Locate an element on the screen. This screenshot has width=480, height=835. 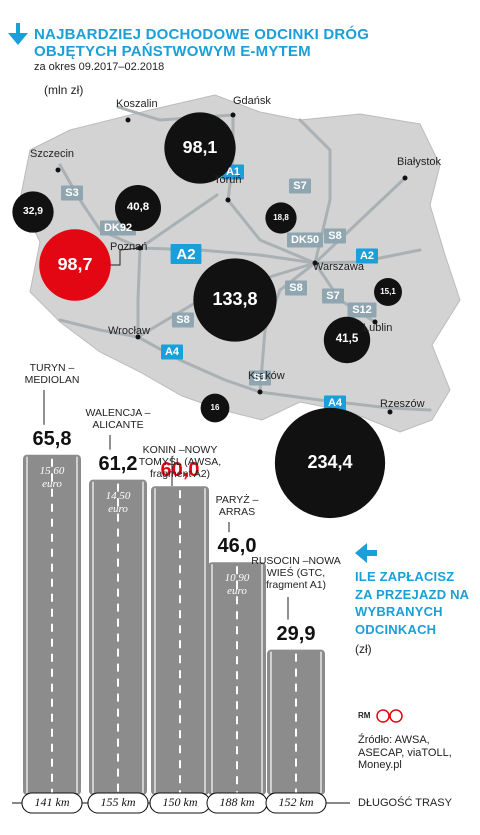
length-label: 155 km is located at coordinates (118, 802).